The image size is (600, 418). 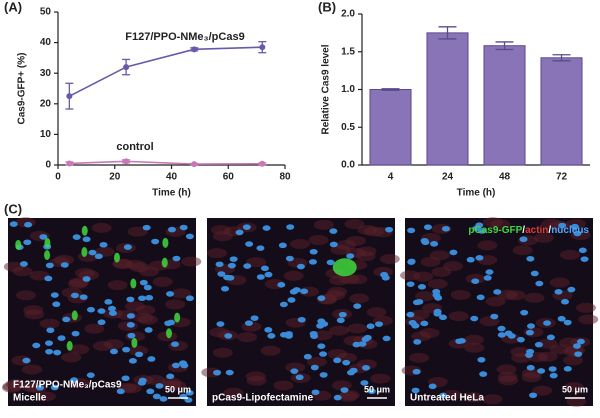 What do you see at coordinates (348, 89) in the screenshot?
I see `y-tick-label: 1.0` at bounding box center [348, 89].